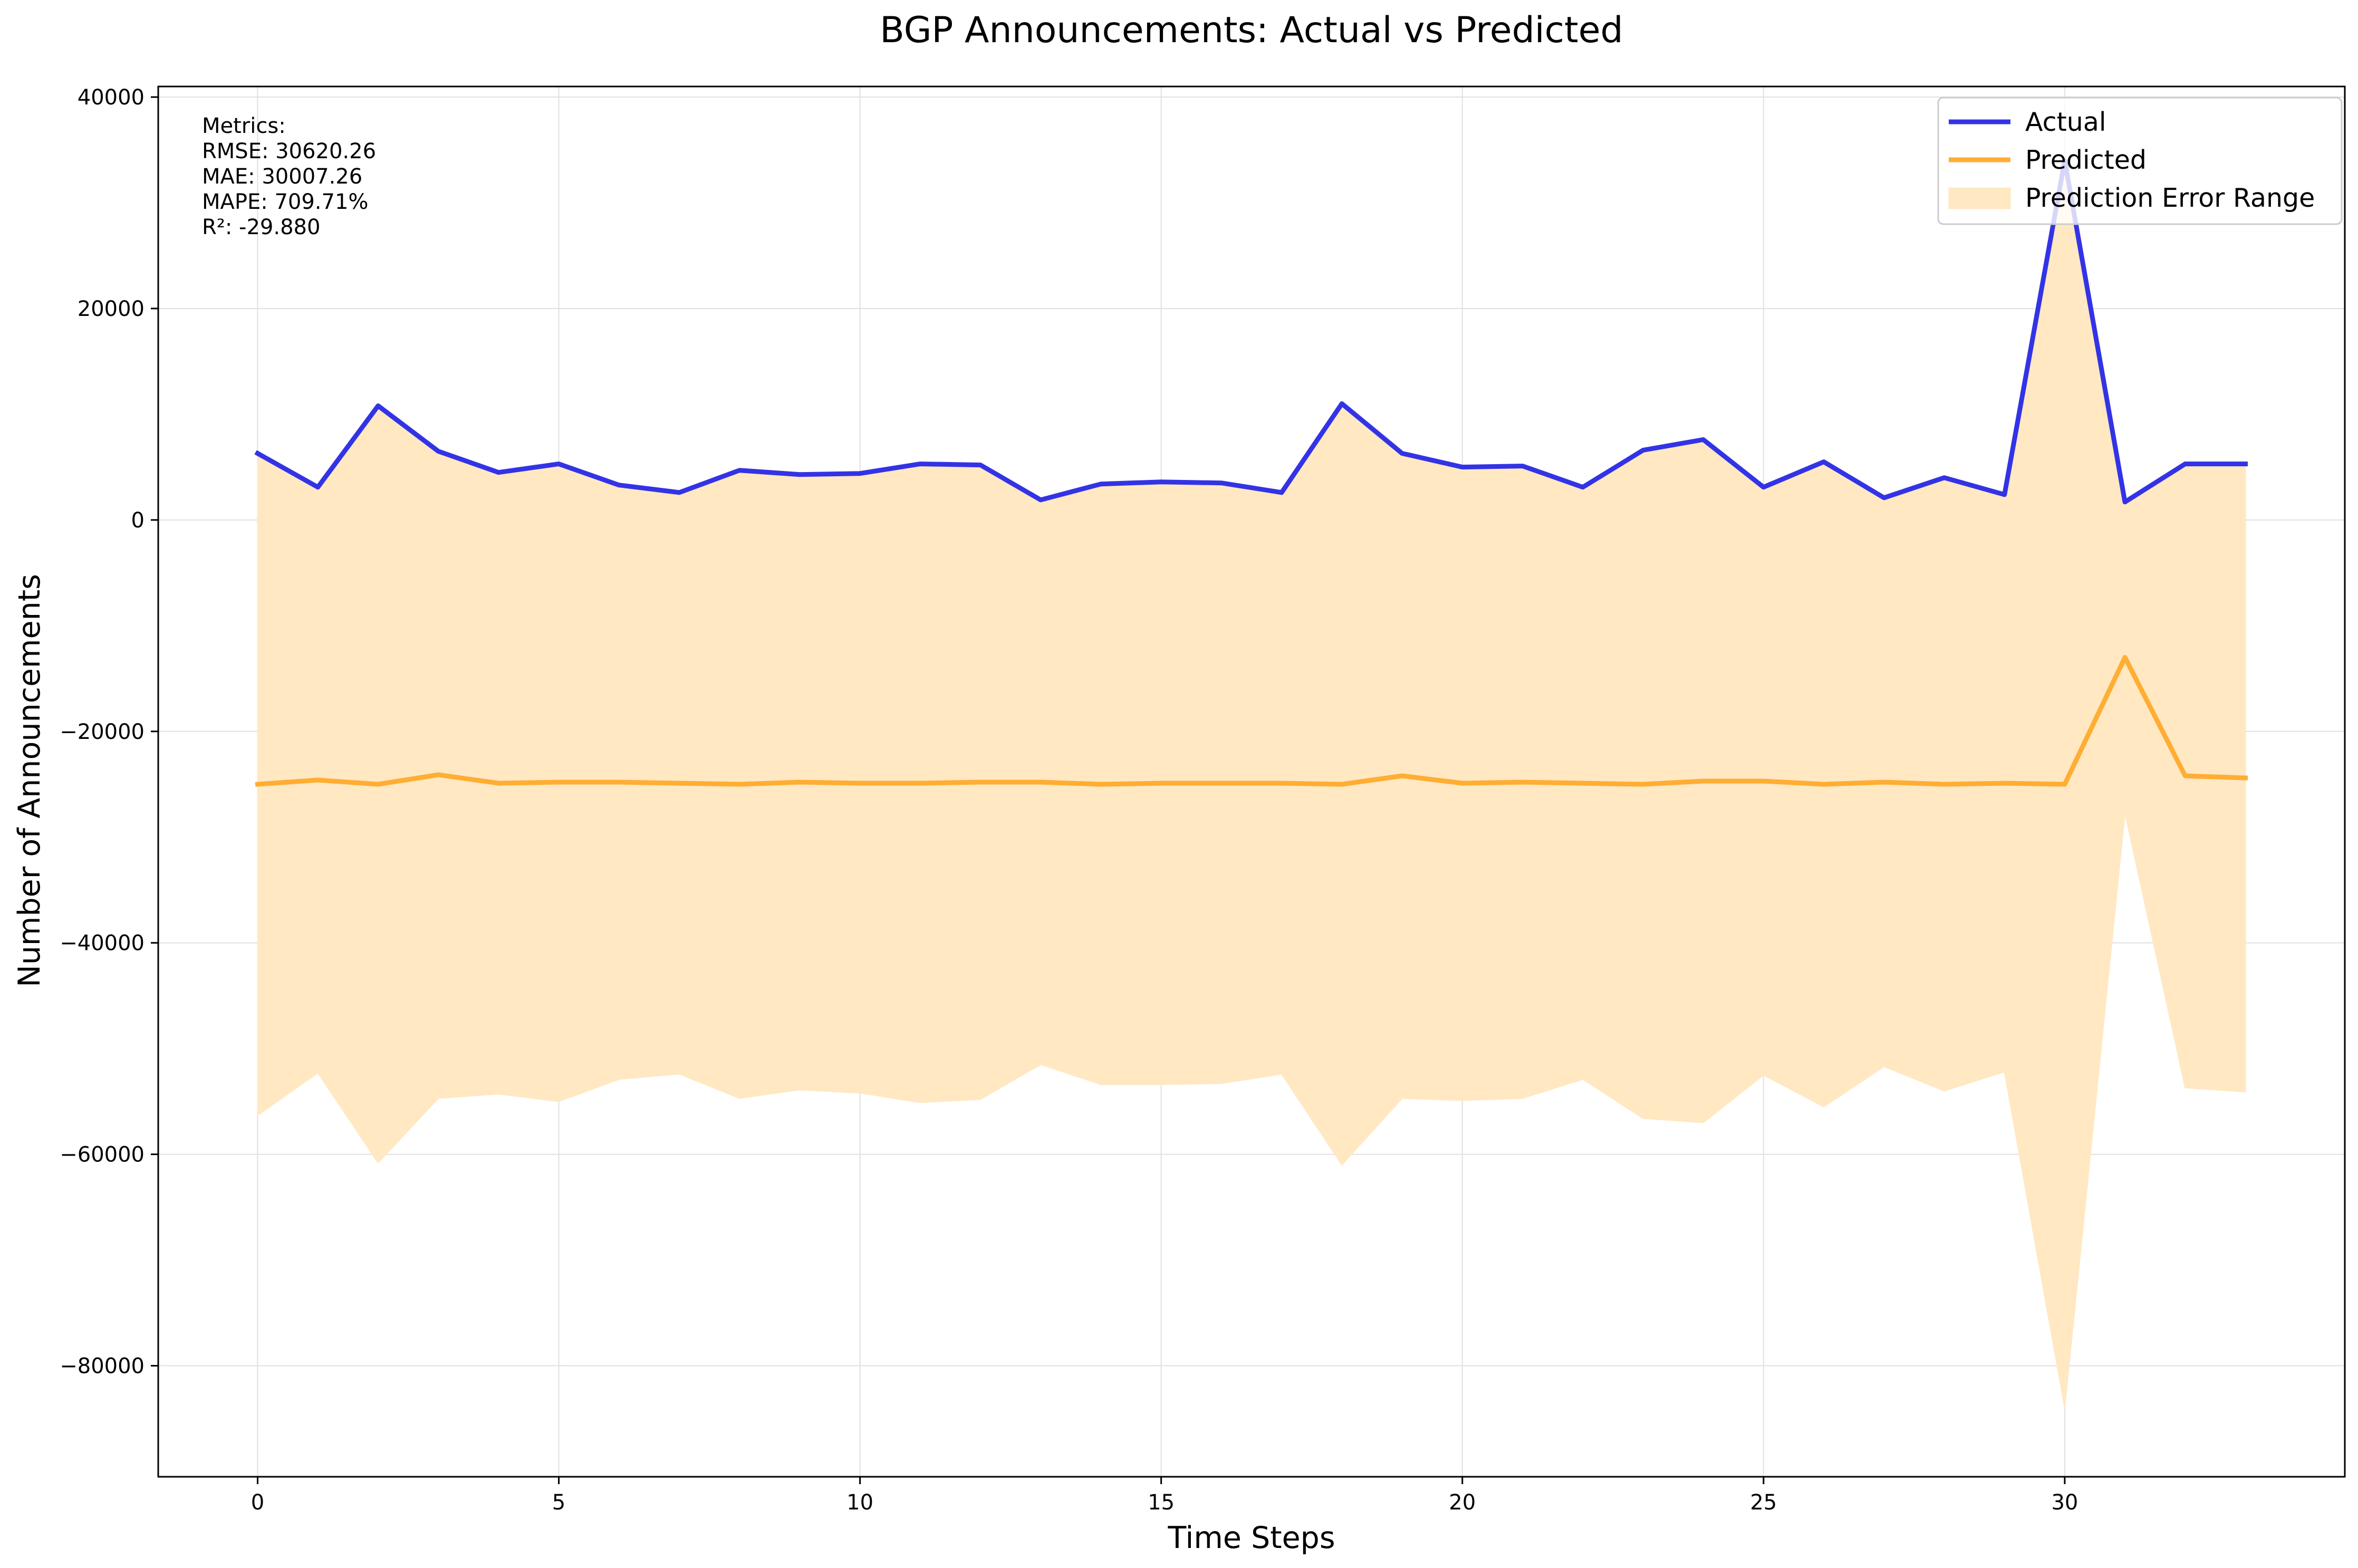 This screenshot has width=2358, height=1568. I want to click on y-tick-label: 0, so click(138, 520).